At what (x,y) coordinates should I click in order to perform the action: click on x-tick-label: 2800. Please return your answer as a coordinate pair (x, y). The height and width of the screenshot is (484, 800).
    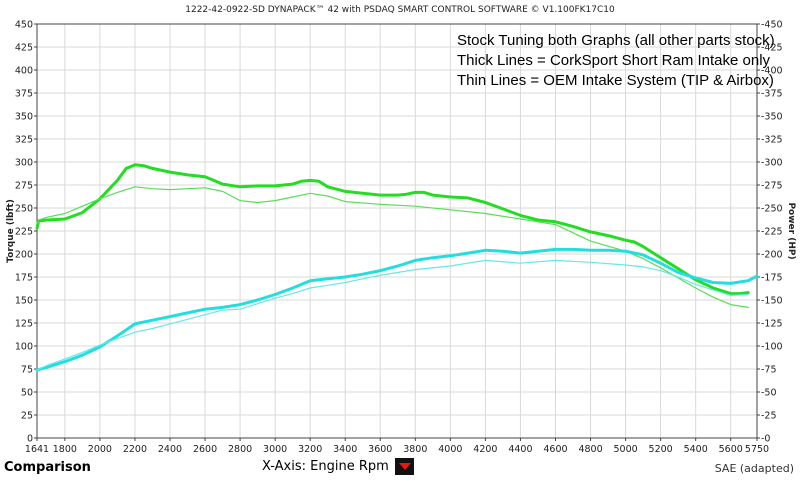
    Looking at the image, I should click on (240, 449).